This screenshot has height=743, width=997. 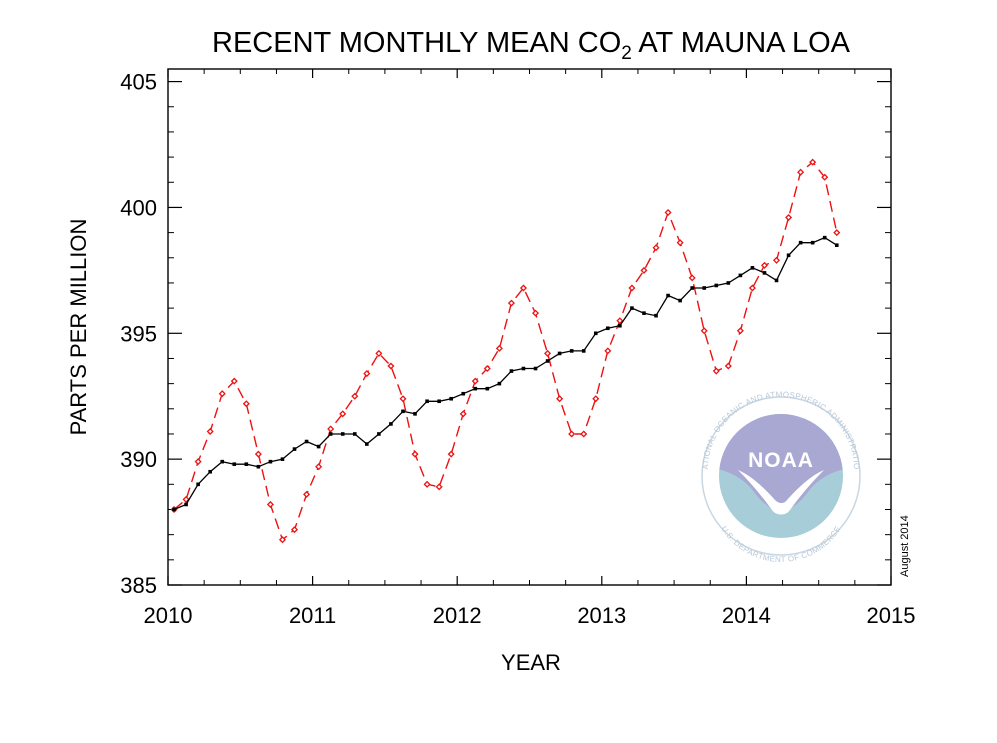 What do you see at coordinates (891, 615) in the screenshot?
I see `x-tick-label: 2015` at bounding box center [891, 615].